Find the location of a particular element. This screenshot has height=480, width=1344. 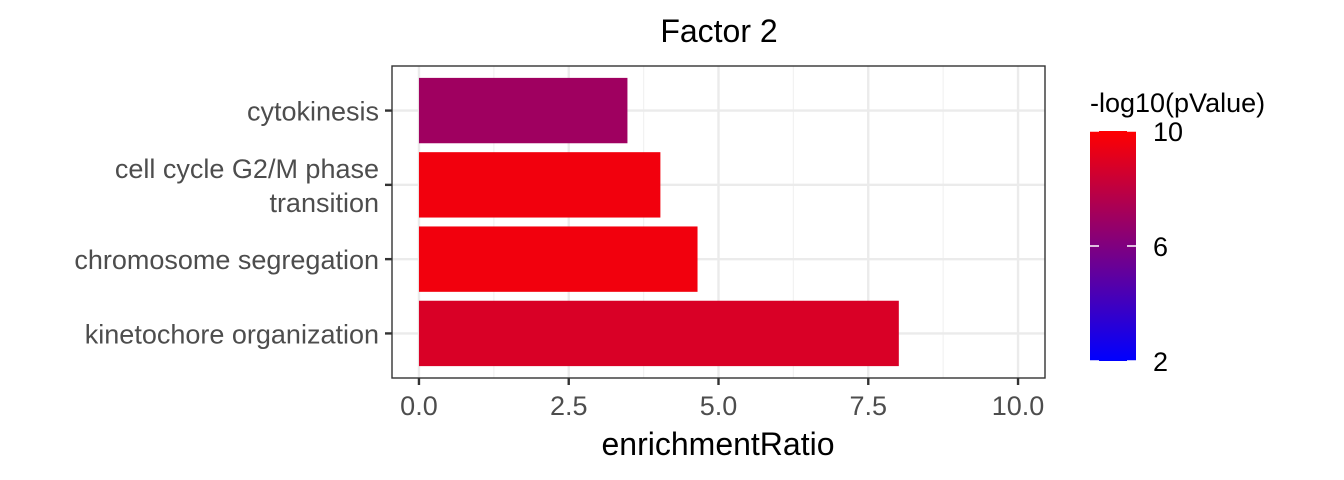

y-tick-label: cytokinesis is located at coordinates (313, 112).